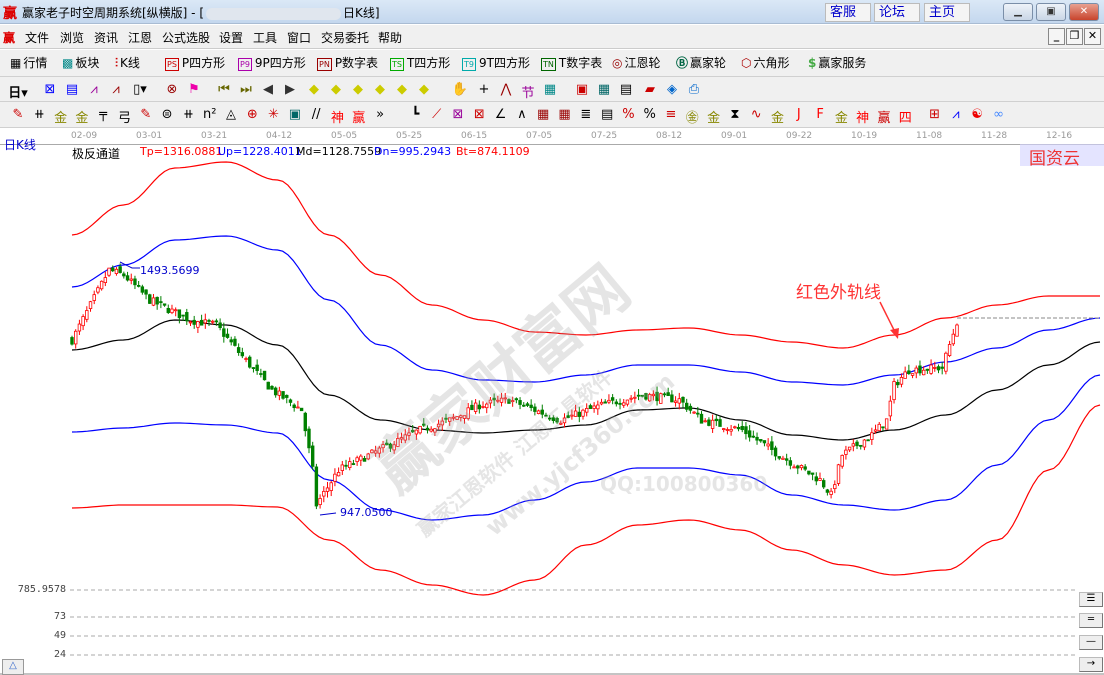 The height and width of the screenshot is (675, 1104). What do you see at coordinates (694, 89) in the screenshot?
I see `print-icon: ⎙` at bounding box center [694, 89].